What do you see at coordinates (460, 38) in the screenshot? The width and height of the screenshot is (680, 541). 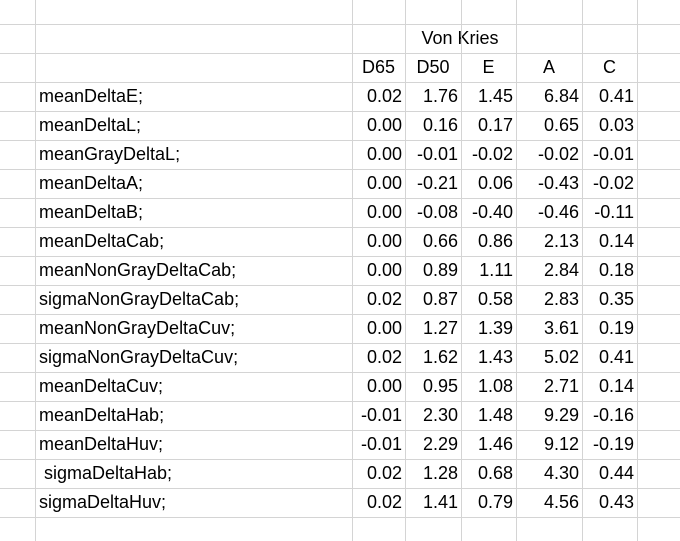 I see `von-kries-header: Von Kries` at bounding box center [460, 38].